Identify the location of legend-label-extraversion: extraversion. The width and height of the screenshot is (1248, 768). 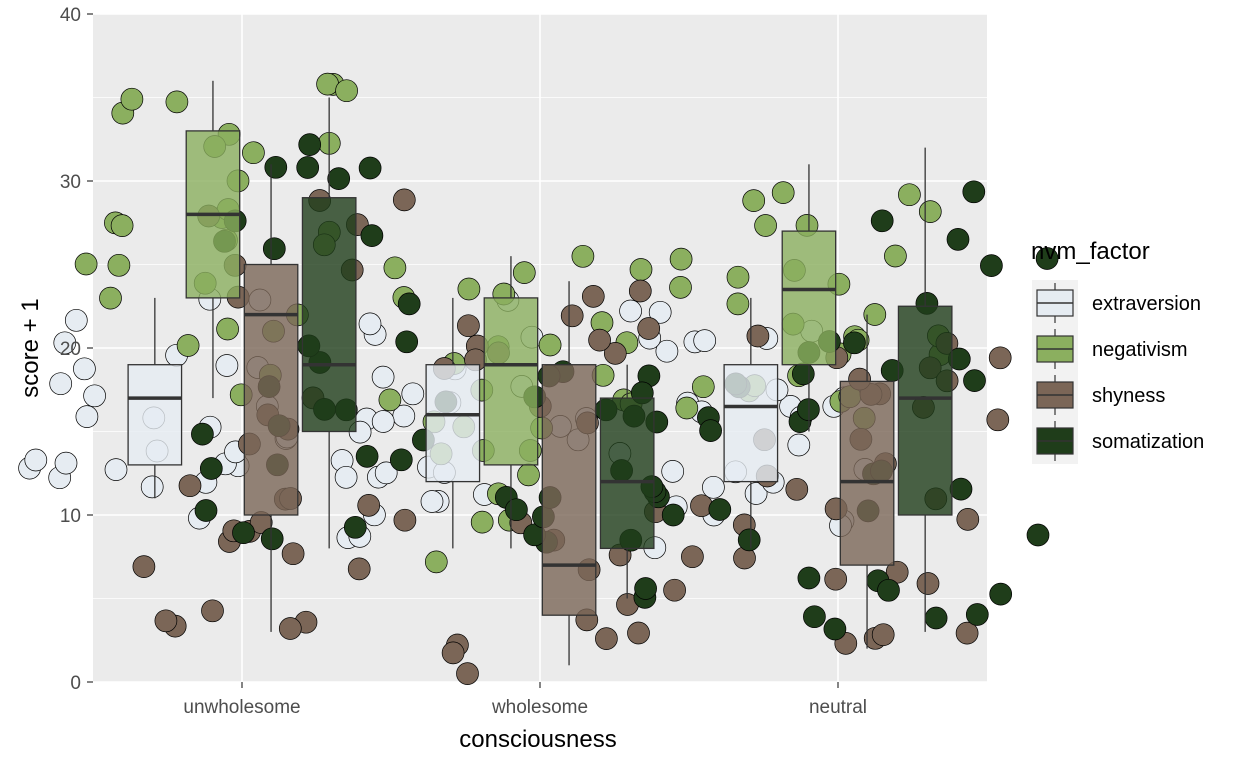
(1146, 304).